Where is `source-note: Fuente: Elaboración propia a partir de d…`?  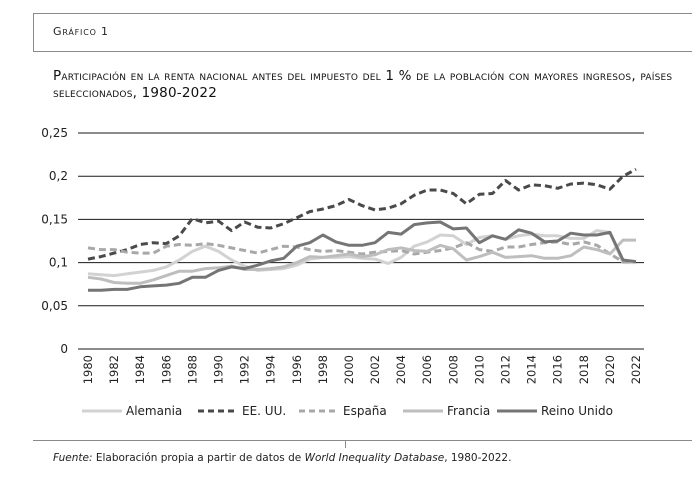
source-note: Fuente: Elaboración propia a partir de d… is located at coordinates (282, 458).